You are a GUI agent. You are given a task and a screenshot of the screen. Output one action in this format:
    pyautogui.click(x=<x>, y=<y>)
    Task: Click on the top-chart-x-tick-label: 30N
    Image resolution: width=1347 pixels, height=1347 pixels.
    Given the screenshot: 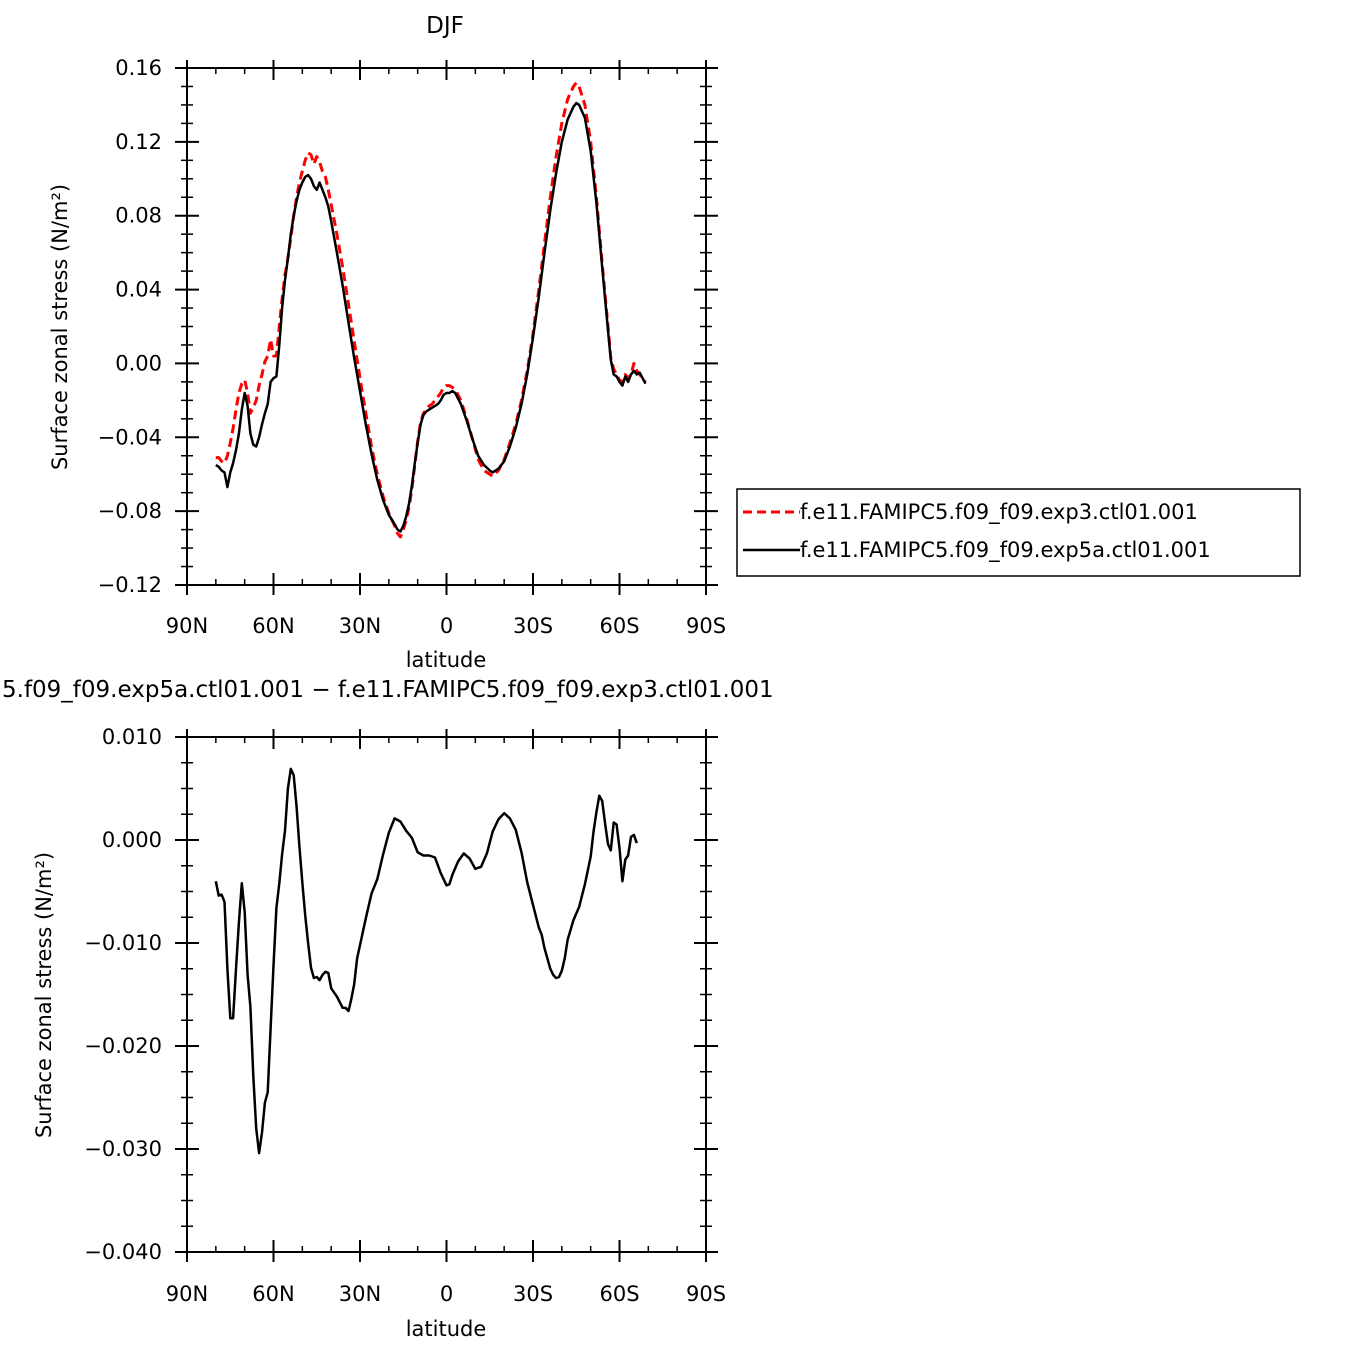 What is the action you would take?
    pyautogui.click(x=360, y=626)
    